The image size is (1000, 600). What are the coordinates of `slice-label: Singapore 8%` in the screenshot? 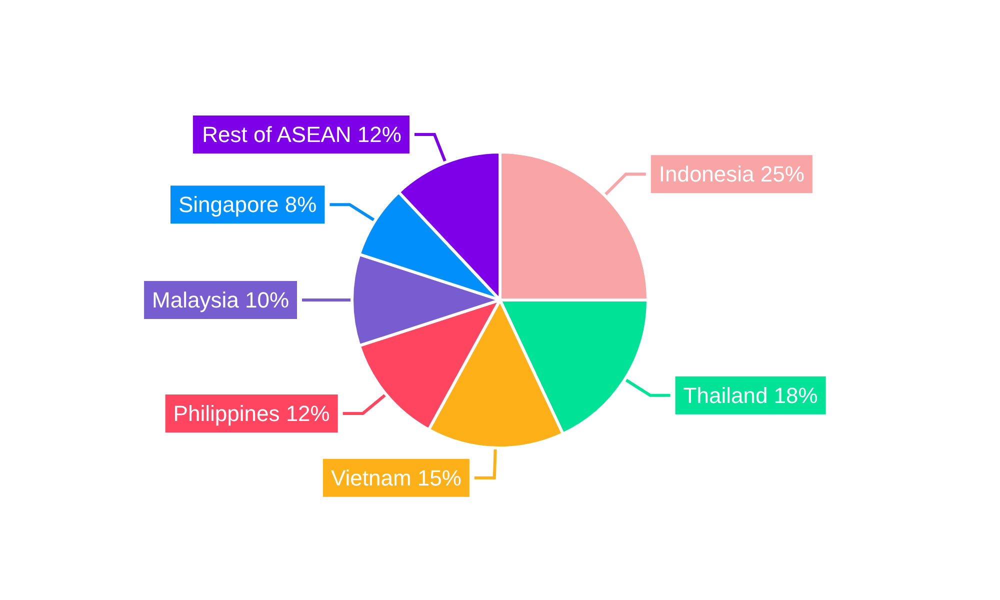 It's located at (247, 205).